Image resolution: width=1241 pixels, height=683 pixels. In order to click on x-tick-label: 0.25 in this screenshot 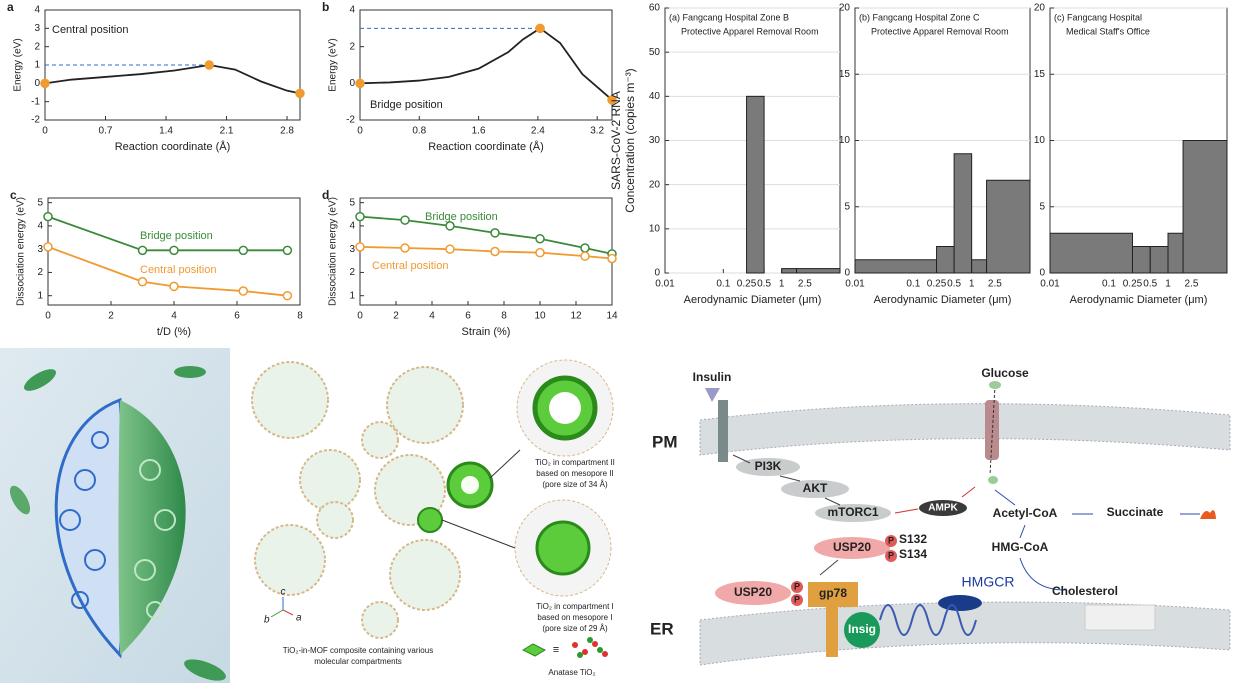, I will do `click(937, 284)`.